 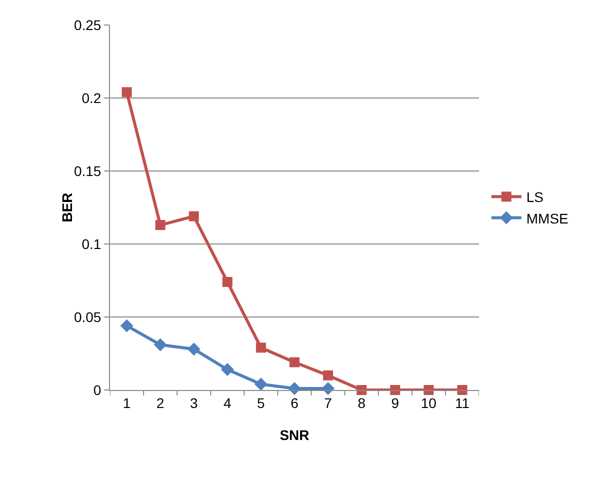 What do you see at coordinates (294, 402) in the screenshot?
I see `x-tick-label: 6` at bounding box center [294, 402].